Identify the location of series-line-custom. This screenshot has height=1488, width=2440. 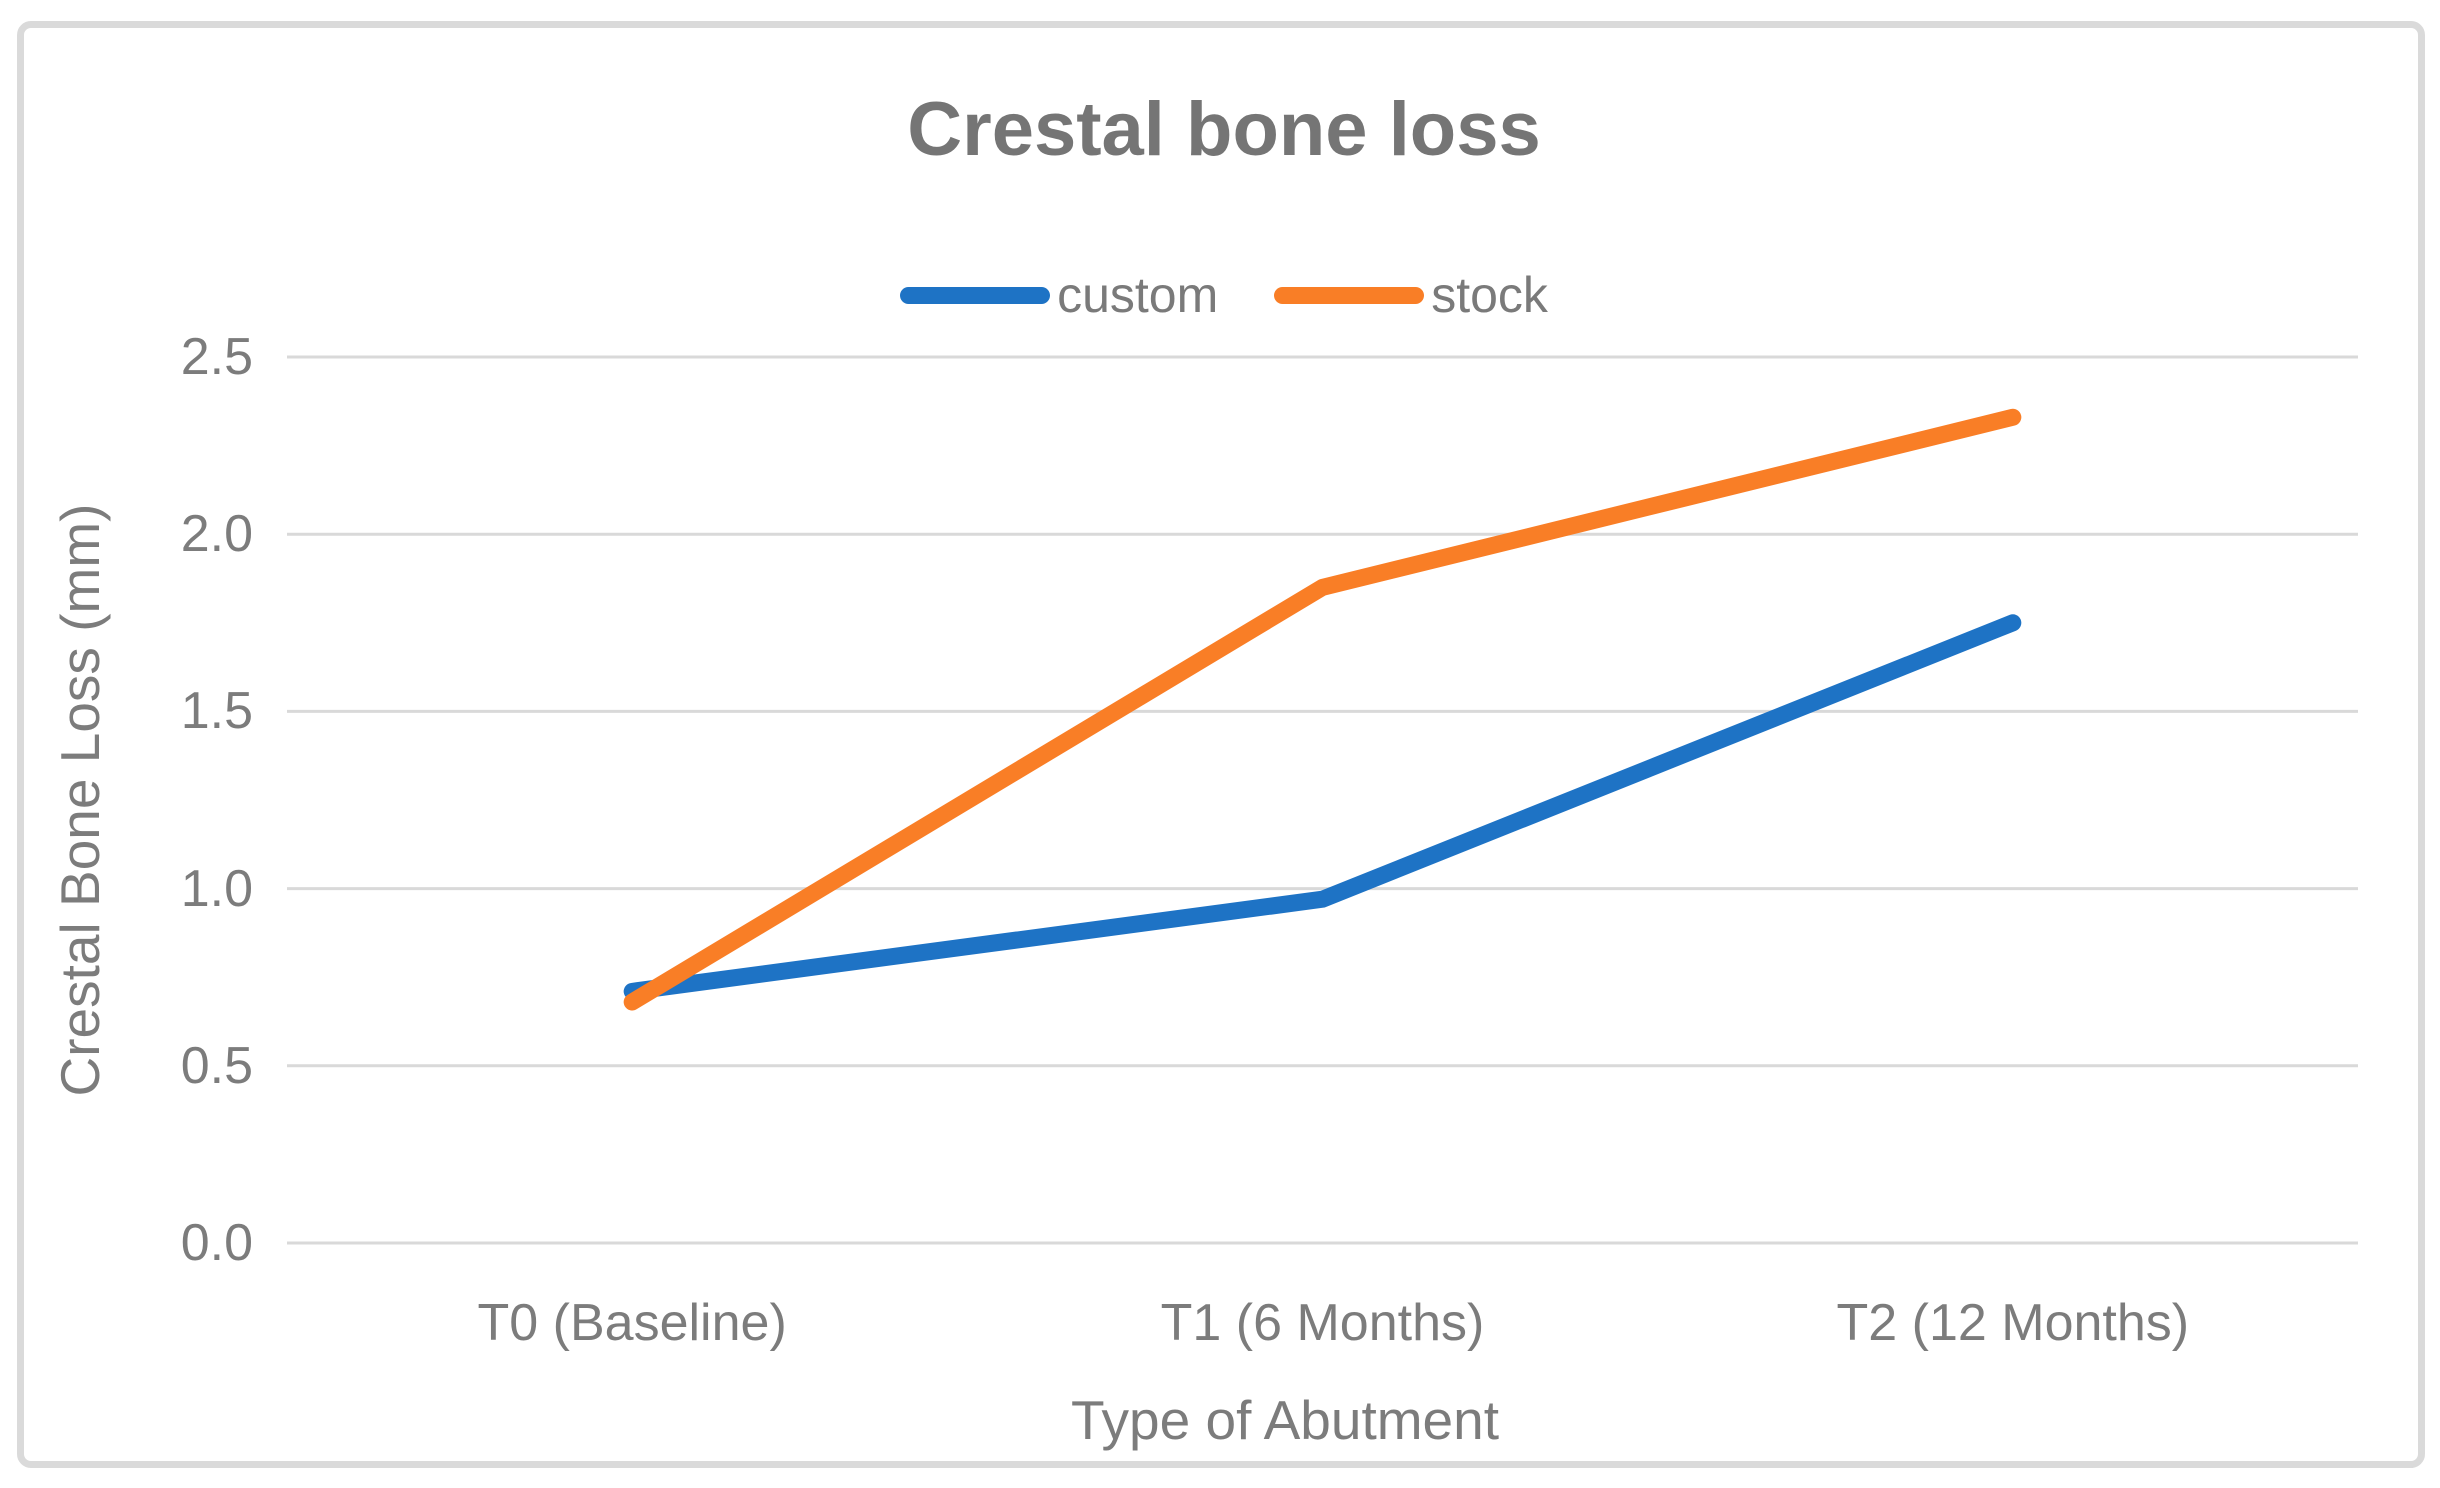
(1322, 807).